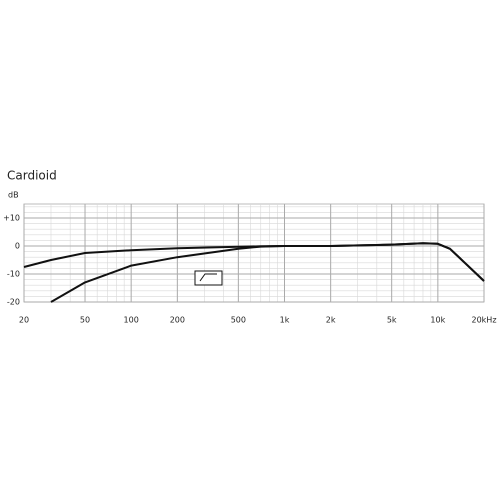 The image size is (500, 504). I want to click on x-tick-label: 2k, so click(331, 320).